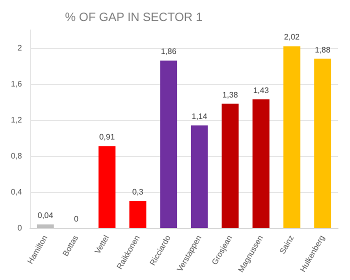 Image resolution: width=350 pixels, height=280 pixels. What do you see at coordinates (16, 120) in the screenshot?
I see `y-tick-label: 1,2` at bounding box center [16, 120].